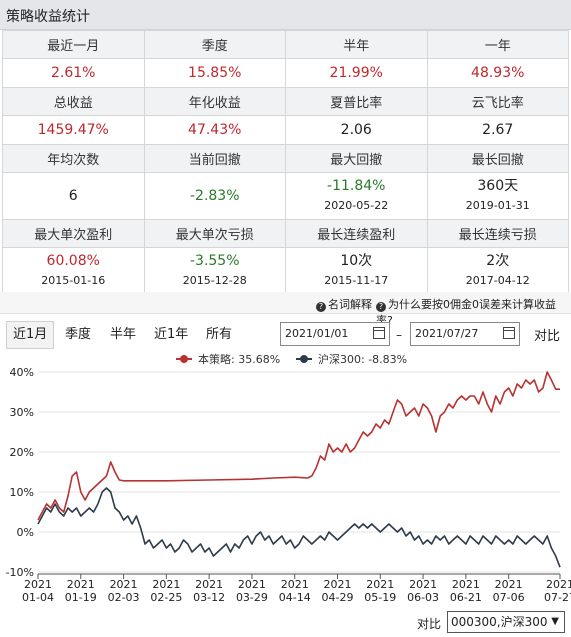  What do you see at coordinates (285, 623) in the screenshot?
I see `compare-footer: 对比 000300,沪深300 ▼` at bounding box center [285, 623].